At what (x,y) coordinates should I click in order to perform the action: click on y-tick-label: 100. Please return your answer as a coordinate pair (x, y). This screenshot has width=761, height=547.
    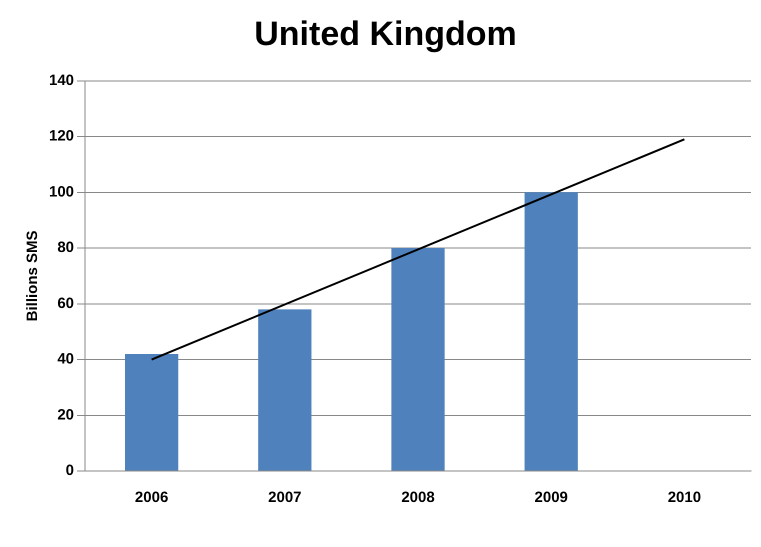
    Looking at the image, I should click on (61, 191).